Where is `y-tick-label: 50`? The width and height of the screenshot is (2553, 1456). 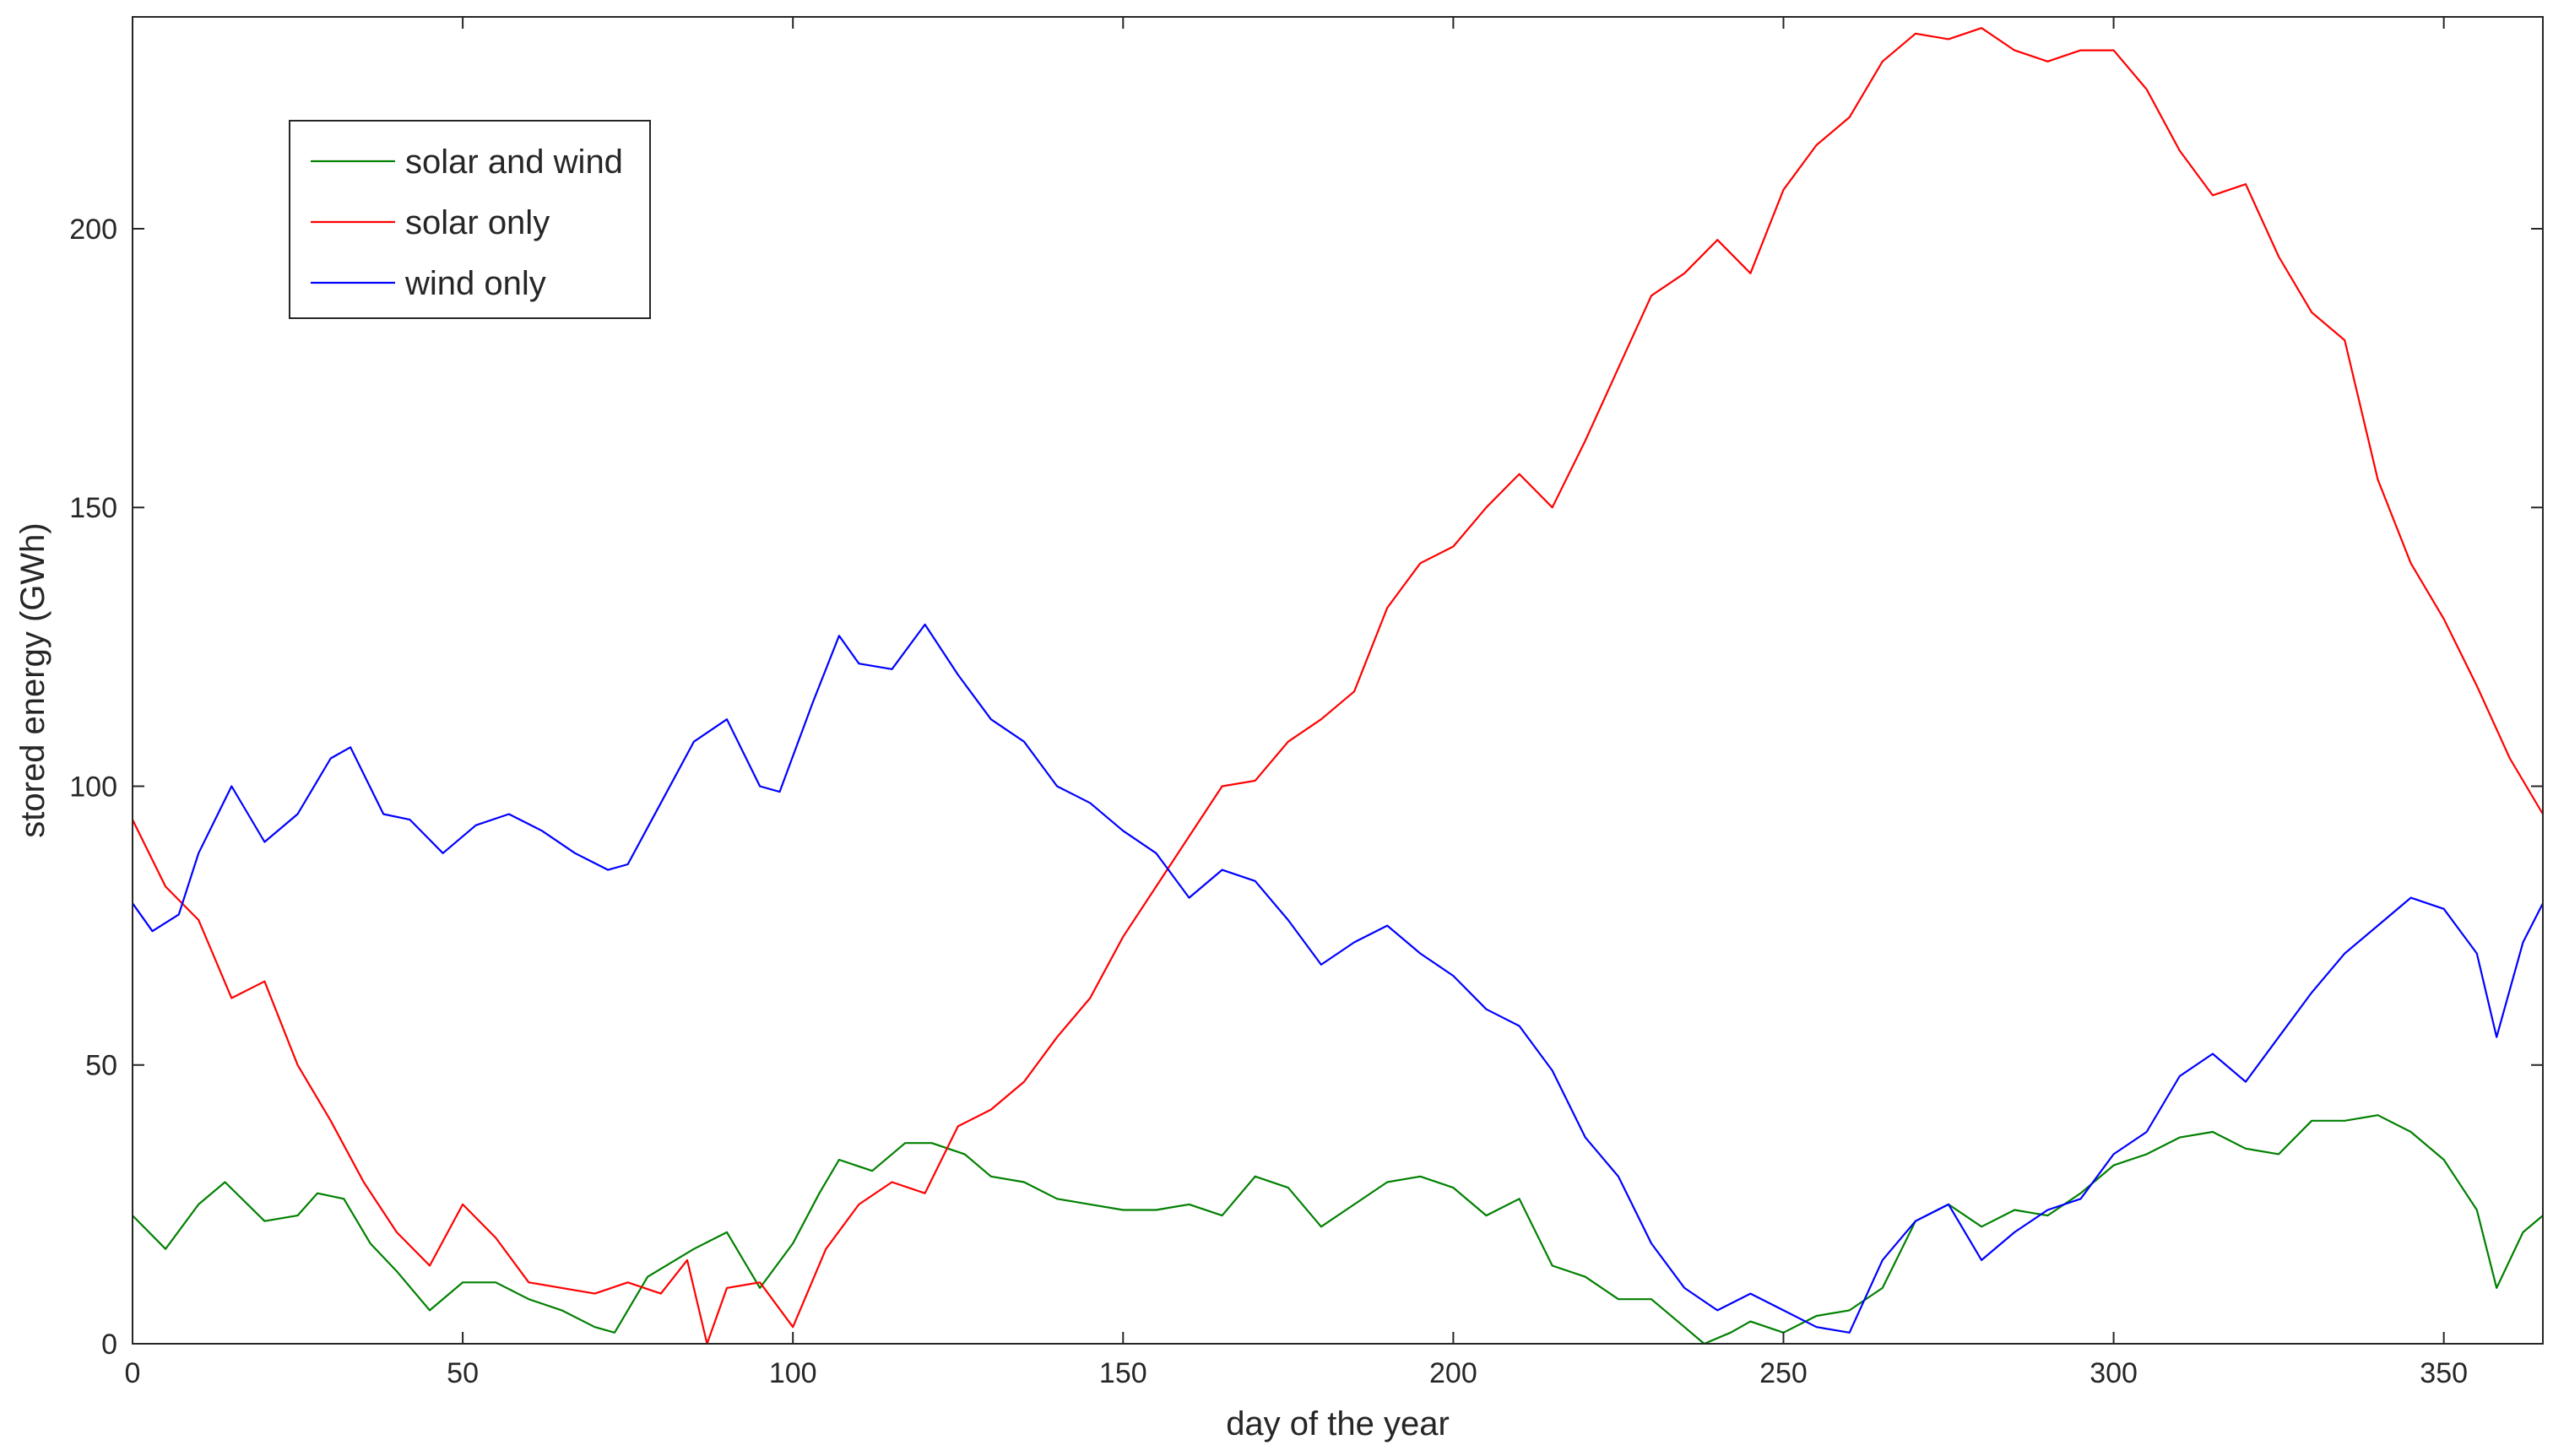 y-tick-label: 50 is located at coordinates (101, 1066).